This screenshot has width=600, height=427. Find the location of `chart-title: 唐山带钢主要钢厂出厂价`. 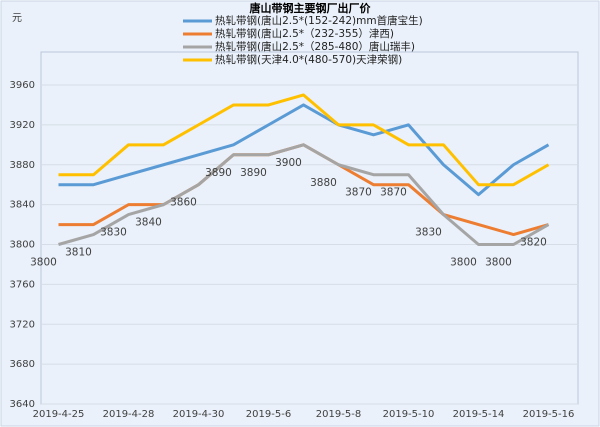

chart-title: 唐山带钢主要钢厂出厂价 is located at coordinates (311, 8).